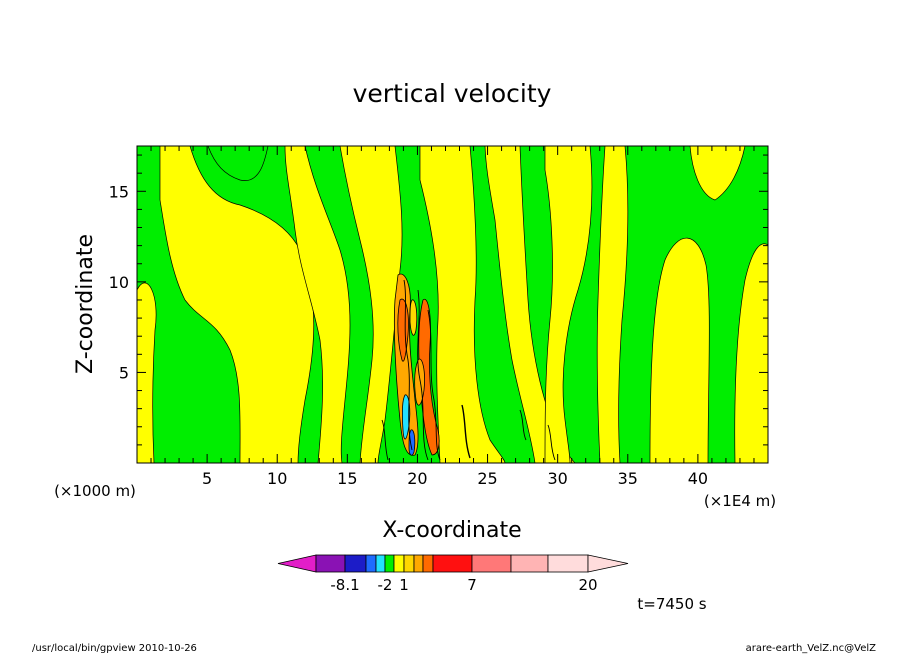  Describe the element at coordinates (698, 478) in the screenshot. I see `x-tick-label: 40` at that location.